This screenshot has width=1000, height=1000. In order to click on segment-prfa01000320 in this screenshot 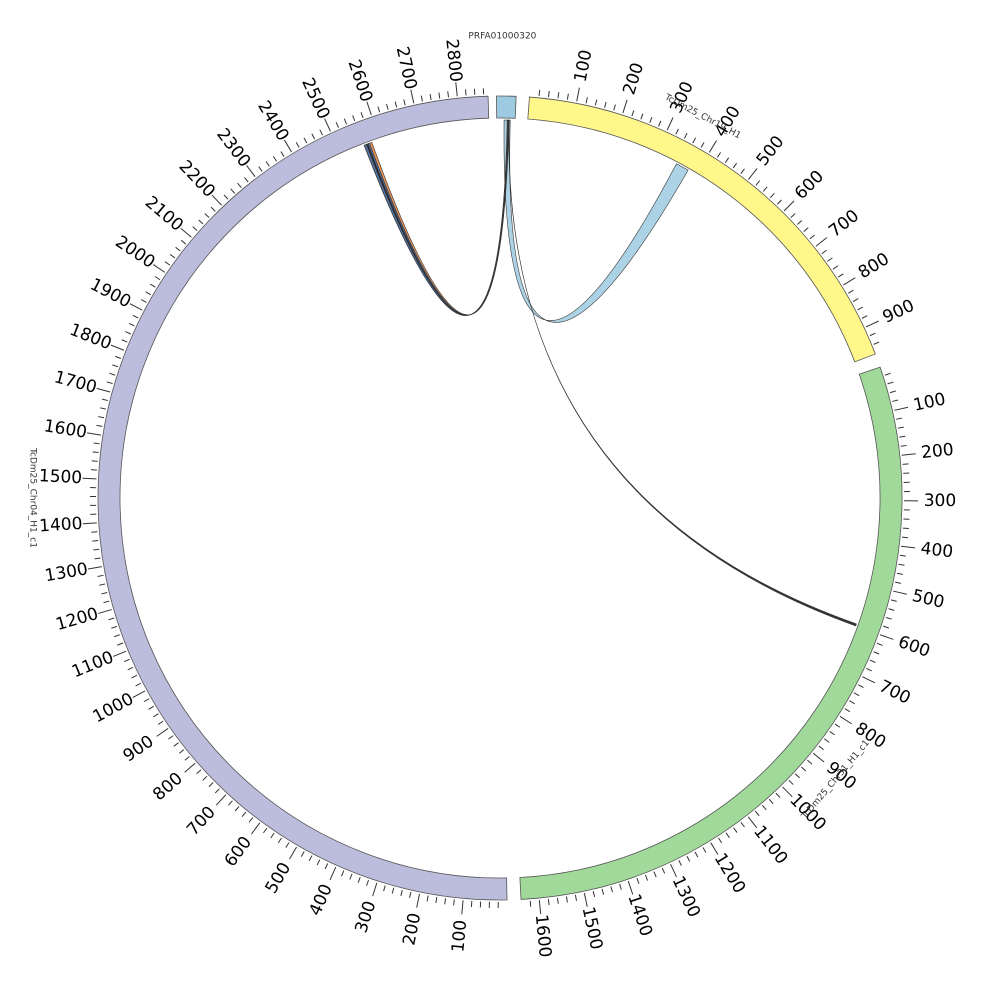, I will do `click(506, 107)`.